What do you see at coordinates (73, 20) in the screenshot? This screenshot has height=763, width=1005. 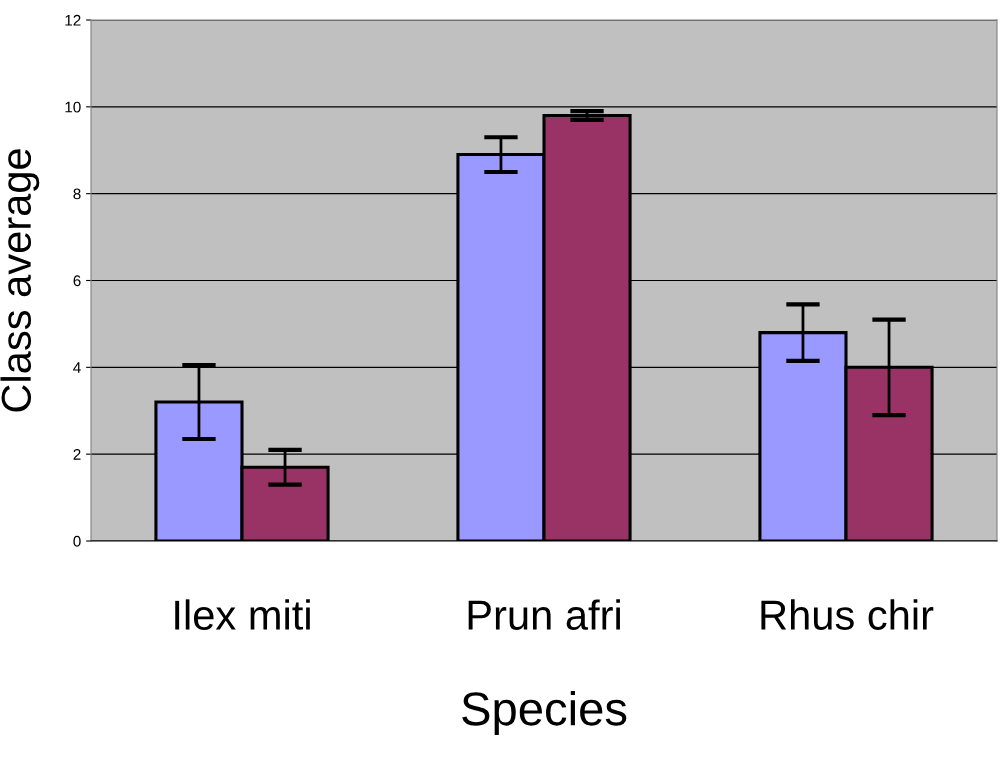 I see `y-tick-label: 12` at bounding box center [73, 20].